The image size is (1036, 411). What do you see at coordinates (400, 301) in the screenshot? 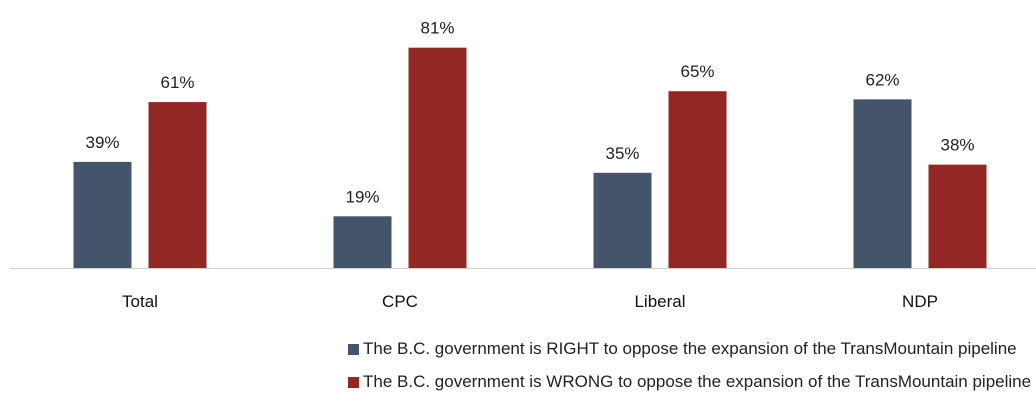
I see `category-label-cpc: CPC` at bounding box center [400, 301].